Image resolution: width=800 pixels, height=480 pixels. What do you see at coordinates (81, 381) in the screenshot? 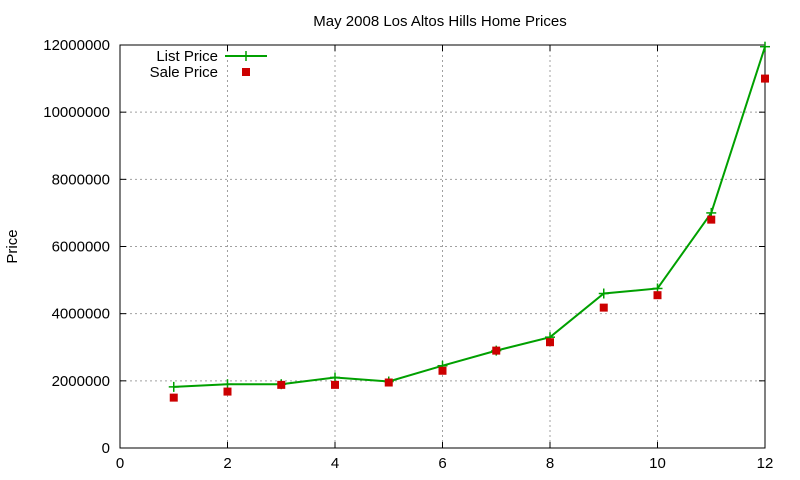
I see `y-tick-label: 2000000` at bounding box center [81, 381].